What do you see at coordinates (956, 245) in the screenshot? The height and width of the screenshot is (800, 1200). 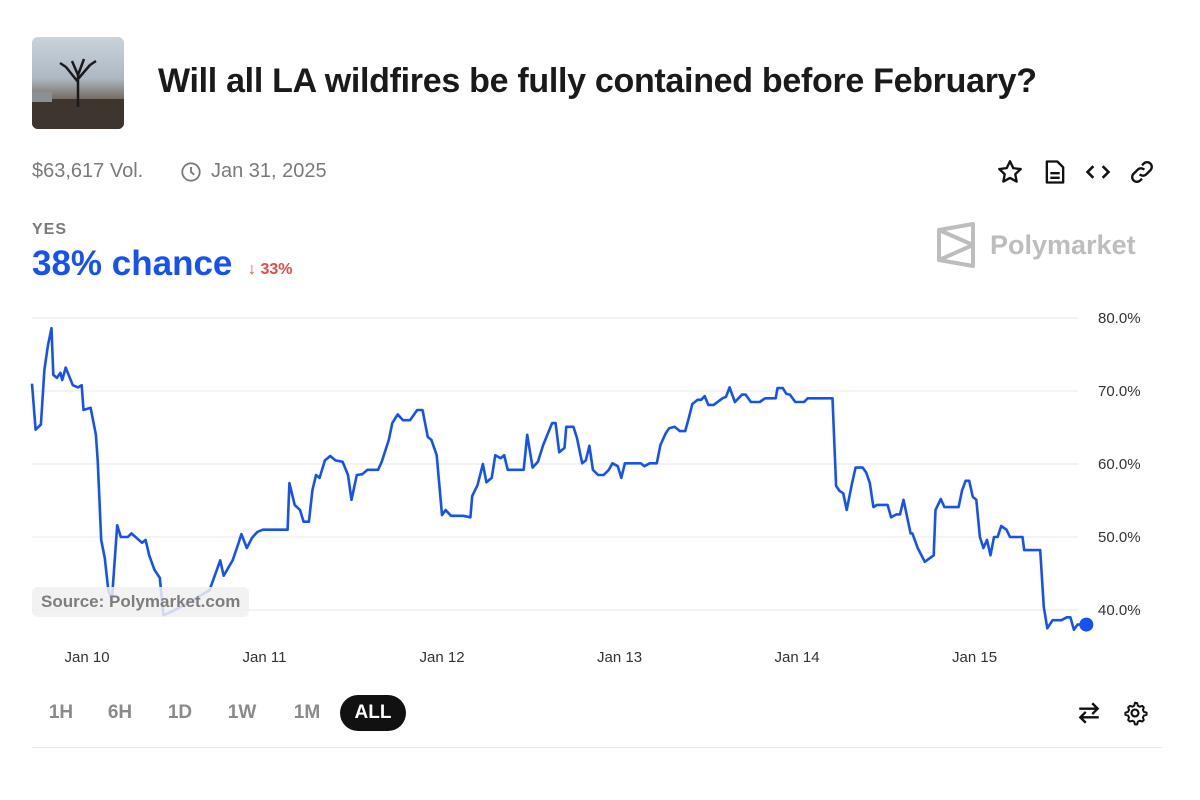 I see `polymarket-logo-icon` at bounding box center [956, 245].